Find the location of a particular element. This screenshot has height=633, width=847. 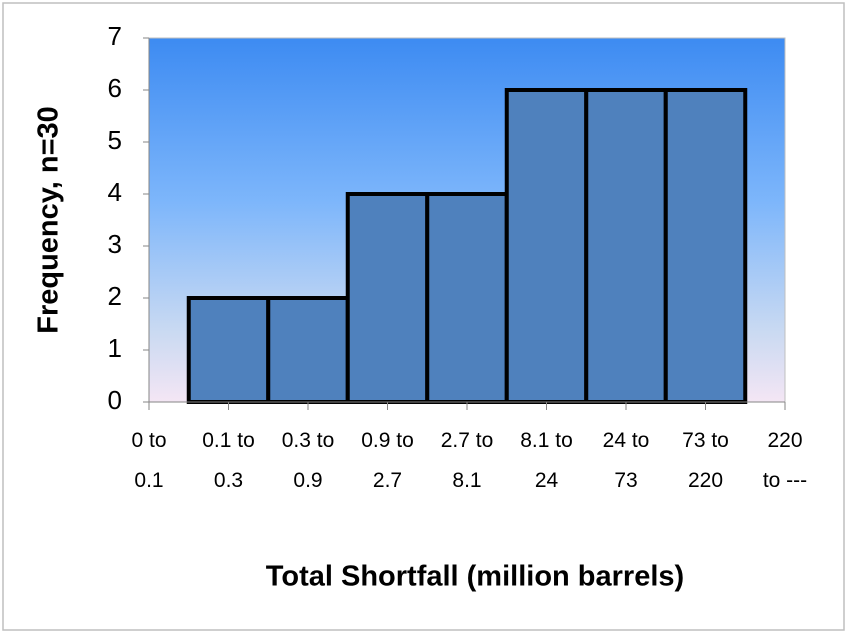

x-tick-label: 220 to --- is located at coordinates (785, 460).